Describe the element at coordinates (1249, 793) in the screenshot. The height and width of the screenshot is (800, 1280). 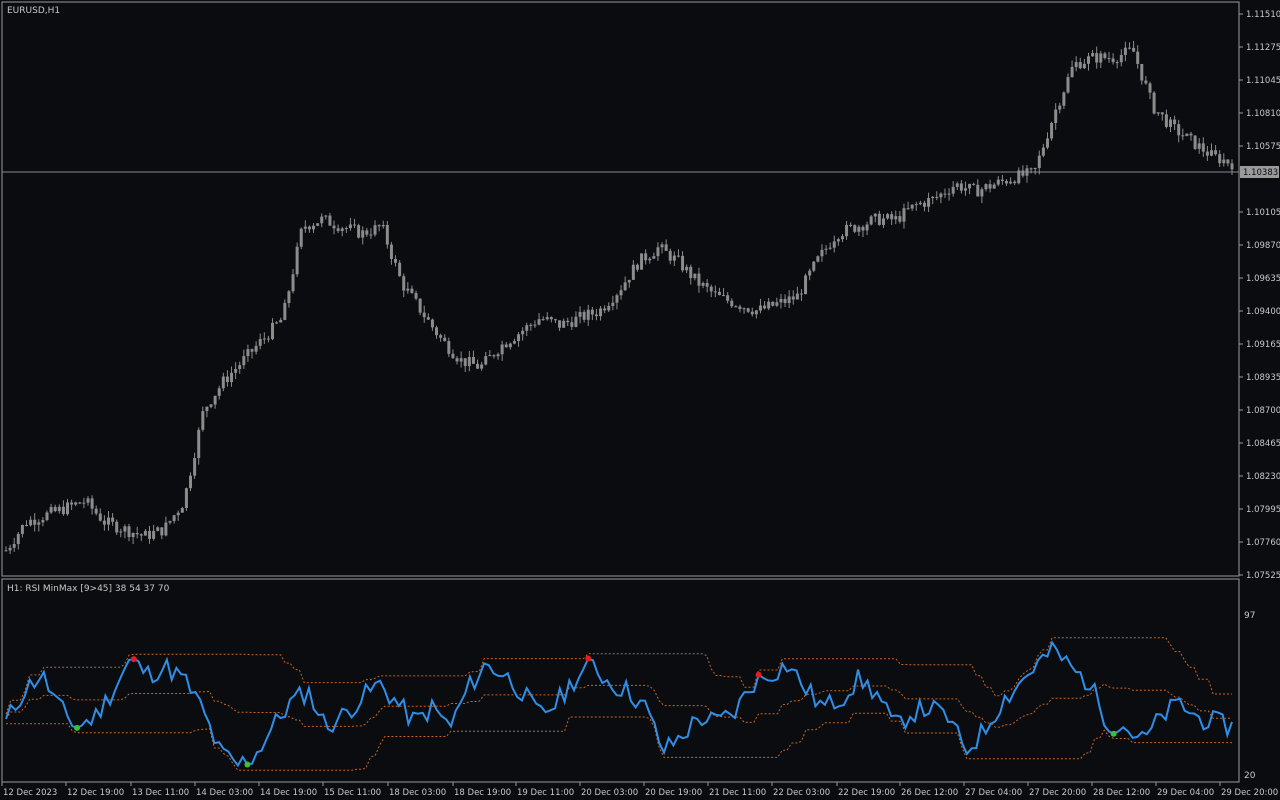
I see `time-tick-label: 29 Dec 20:00` at that location.